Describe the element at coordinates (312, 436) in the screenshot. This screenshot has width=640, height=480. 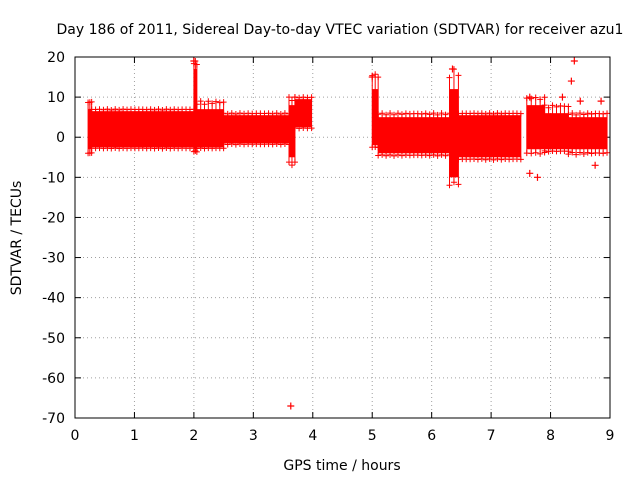
I see `x-tick-label: 4` at that location.